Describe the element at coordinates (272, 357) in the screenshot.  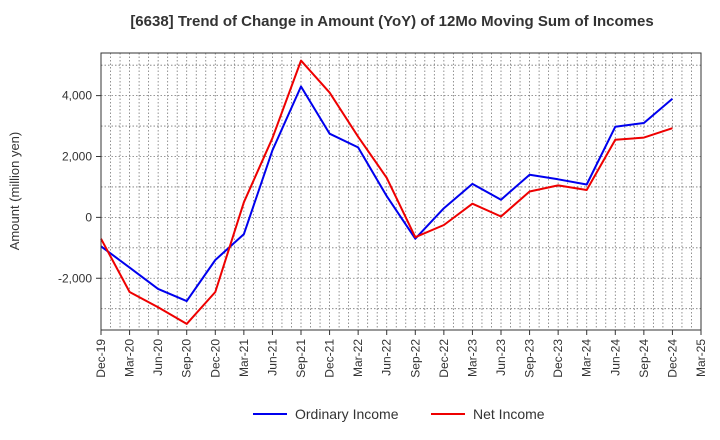
I see `x-tick-label: Jun-21` at that location.